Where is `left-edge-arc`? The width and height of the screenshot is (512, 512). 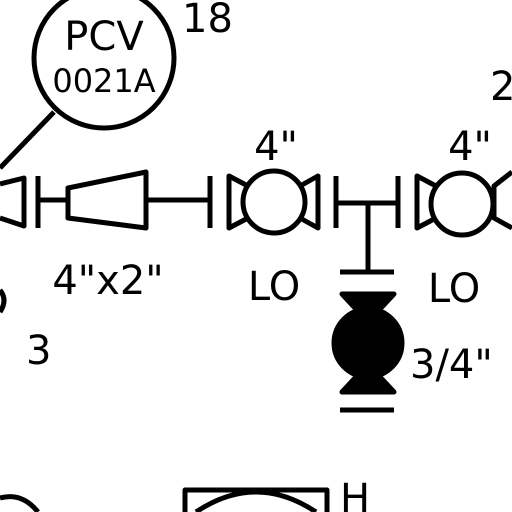
left-edge-arc is located at coordinates (3, 301).